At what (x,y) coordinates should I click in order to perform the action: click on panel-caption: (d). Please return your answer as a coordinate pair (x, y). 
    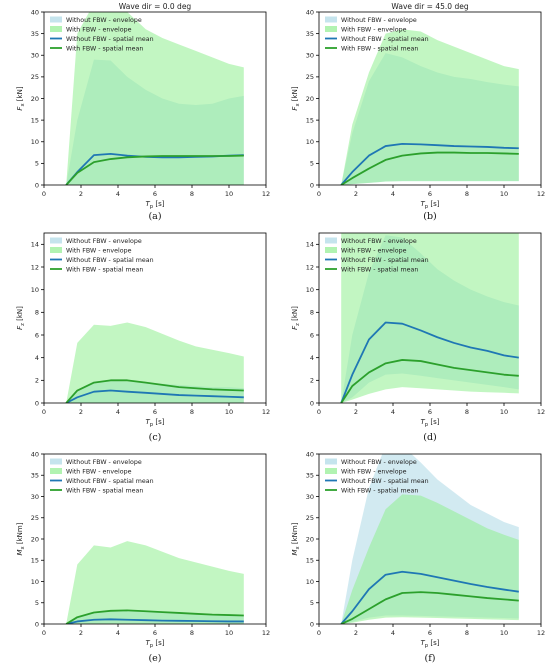
    Looking at the image, I should click on (430, 437).